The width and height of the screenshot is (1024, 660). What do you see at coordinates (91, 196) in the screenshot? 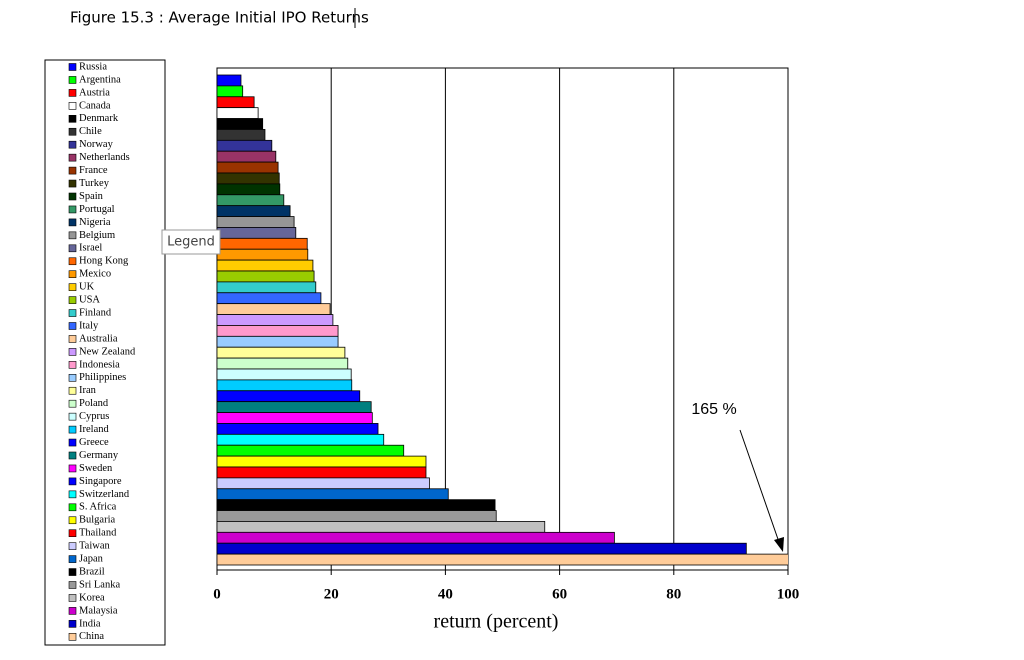
I see `legend-label: Spain` at bounding box center [91, 196].